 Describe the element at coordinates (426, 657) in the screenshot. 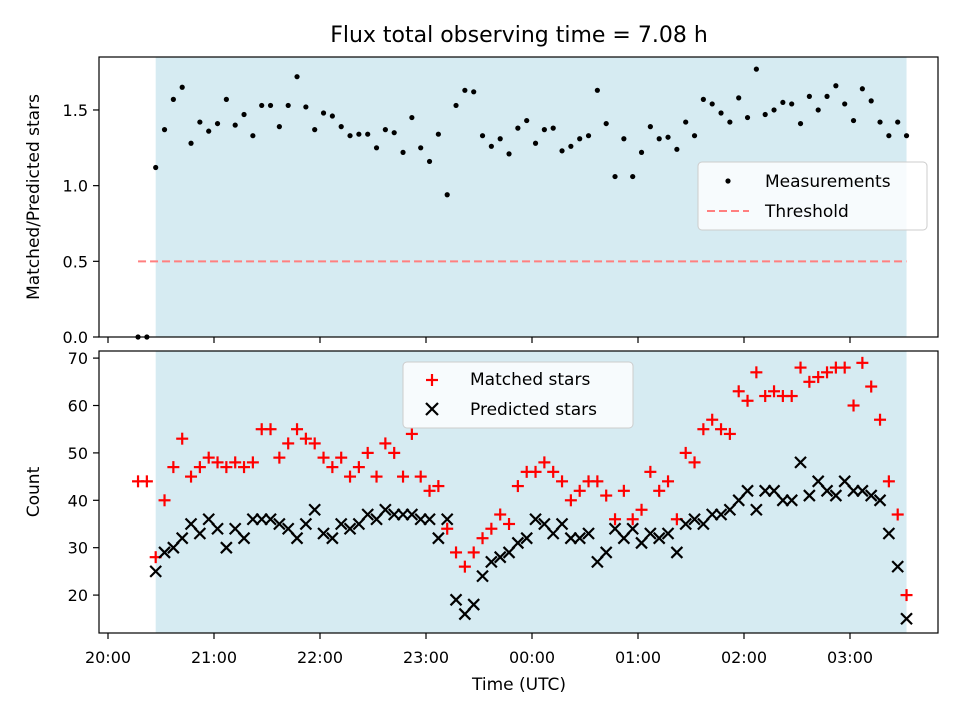

I see `x-tick-label: 23:00` at that location.